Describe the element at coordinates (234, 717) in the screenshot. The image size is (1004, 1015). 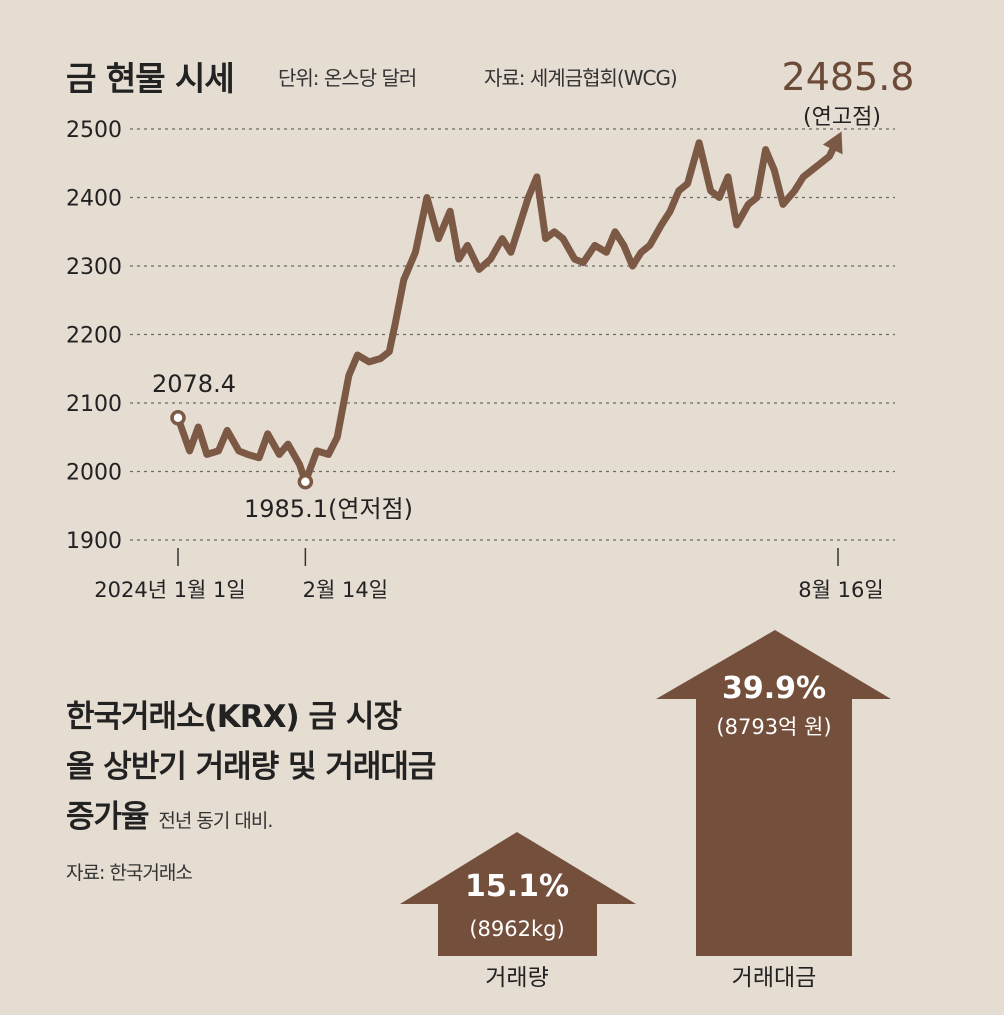
I see `krx-title-line1: 한국거래소(KRX) 금 시장` at that location.